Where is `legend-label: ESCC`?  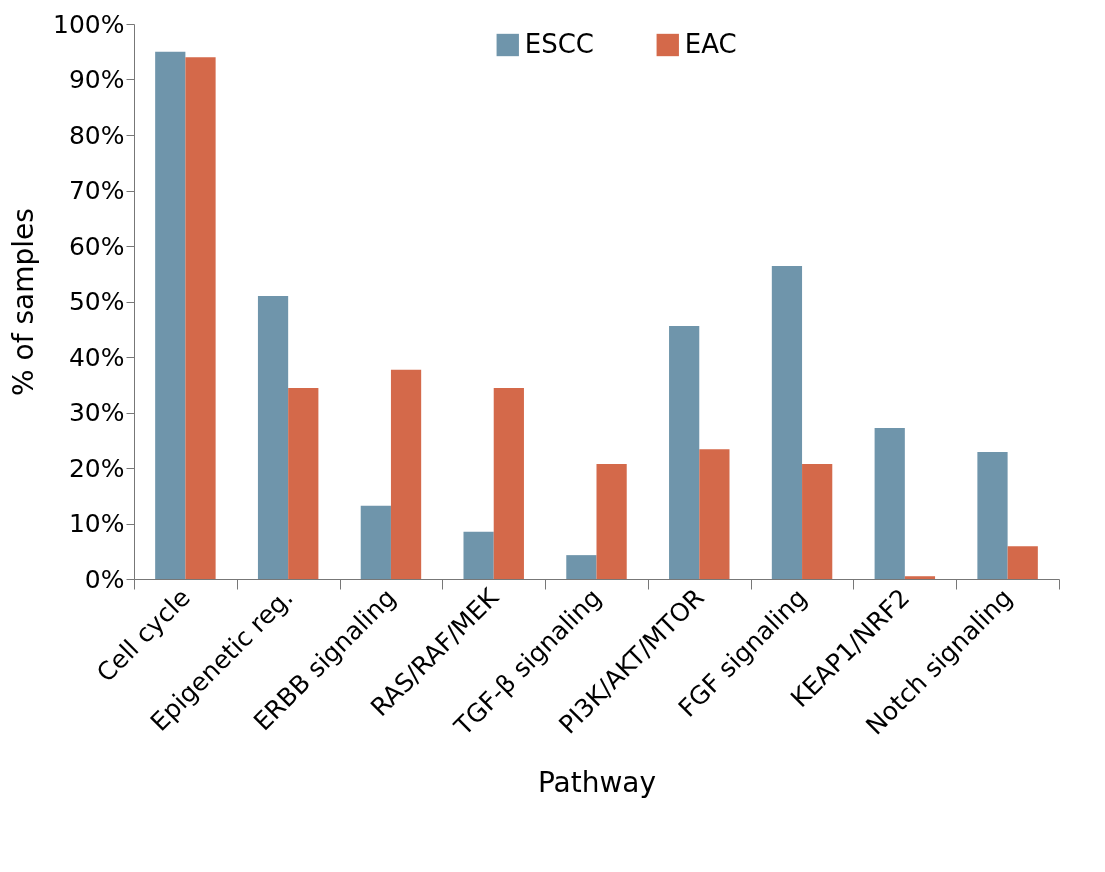
legend-label: ESCC is located at coordinates (559, 44).